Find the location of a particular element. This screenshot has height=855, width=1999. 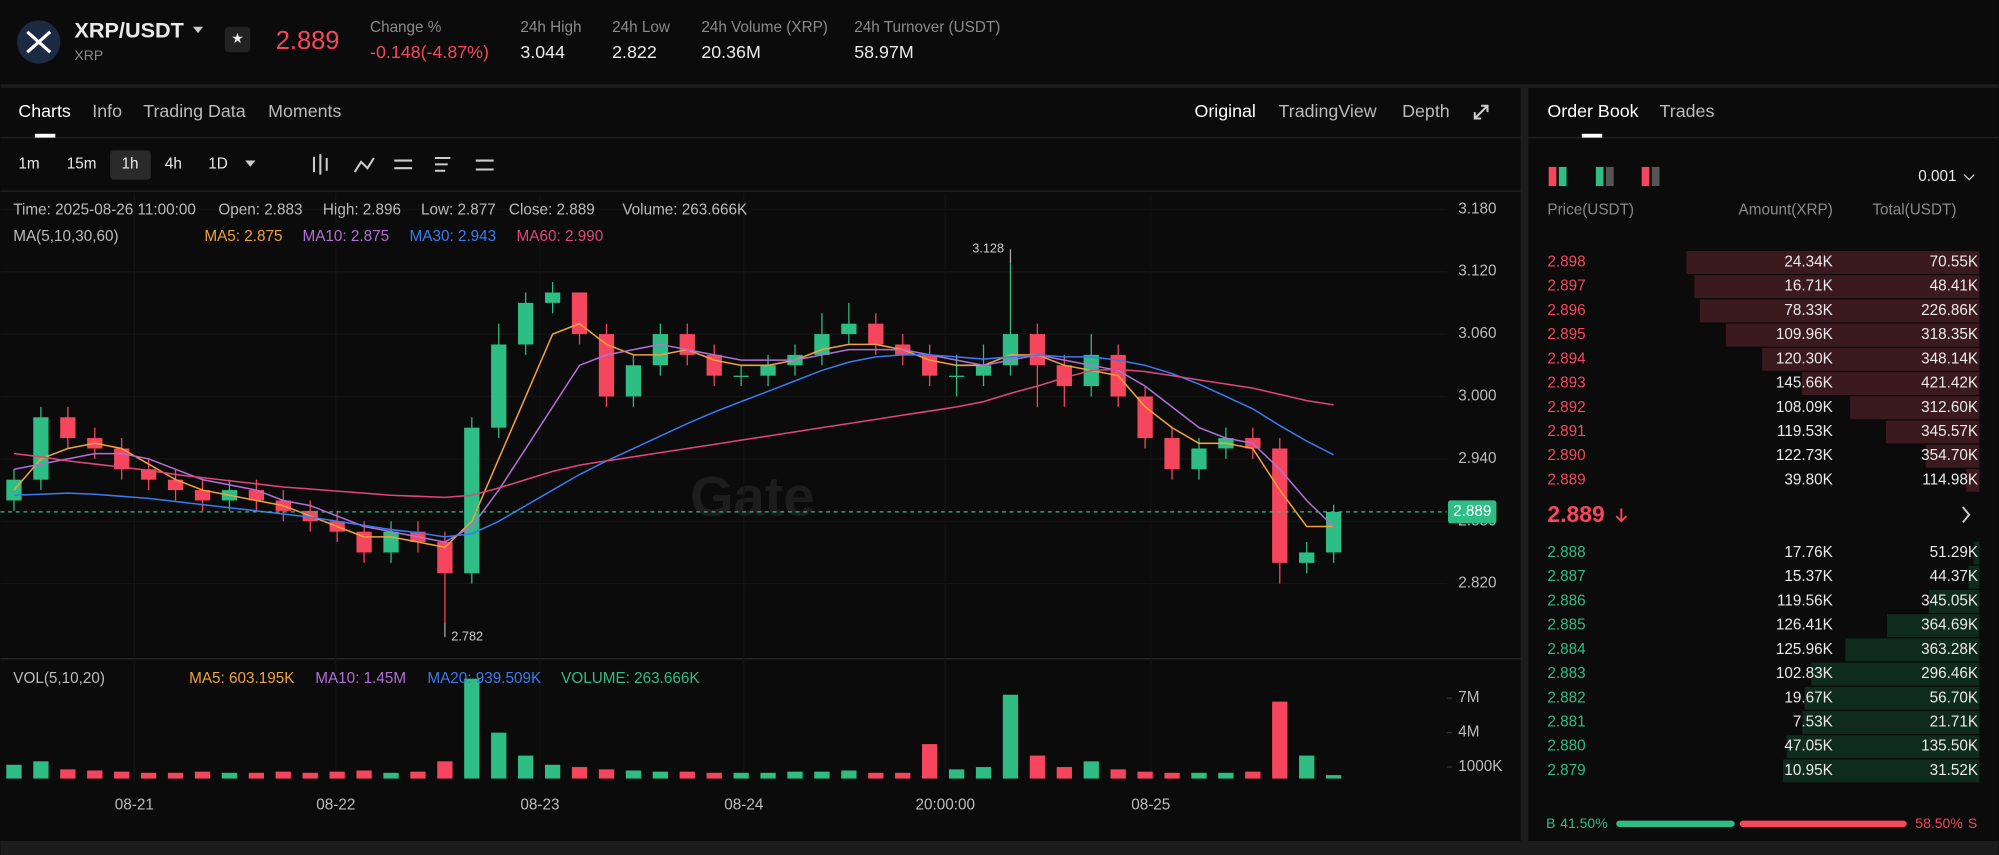

tab: Trading Data is located at coordinates (194, 111).